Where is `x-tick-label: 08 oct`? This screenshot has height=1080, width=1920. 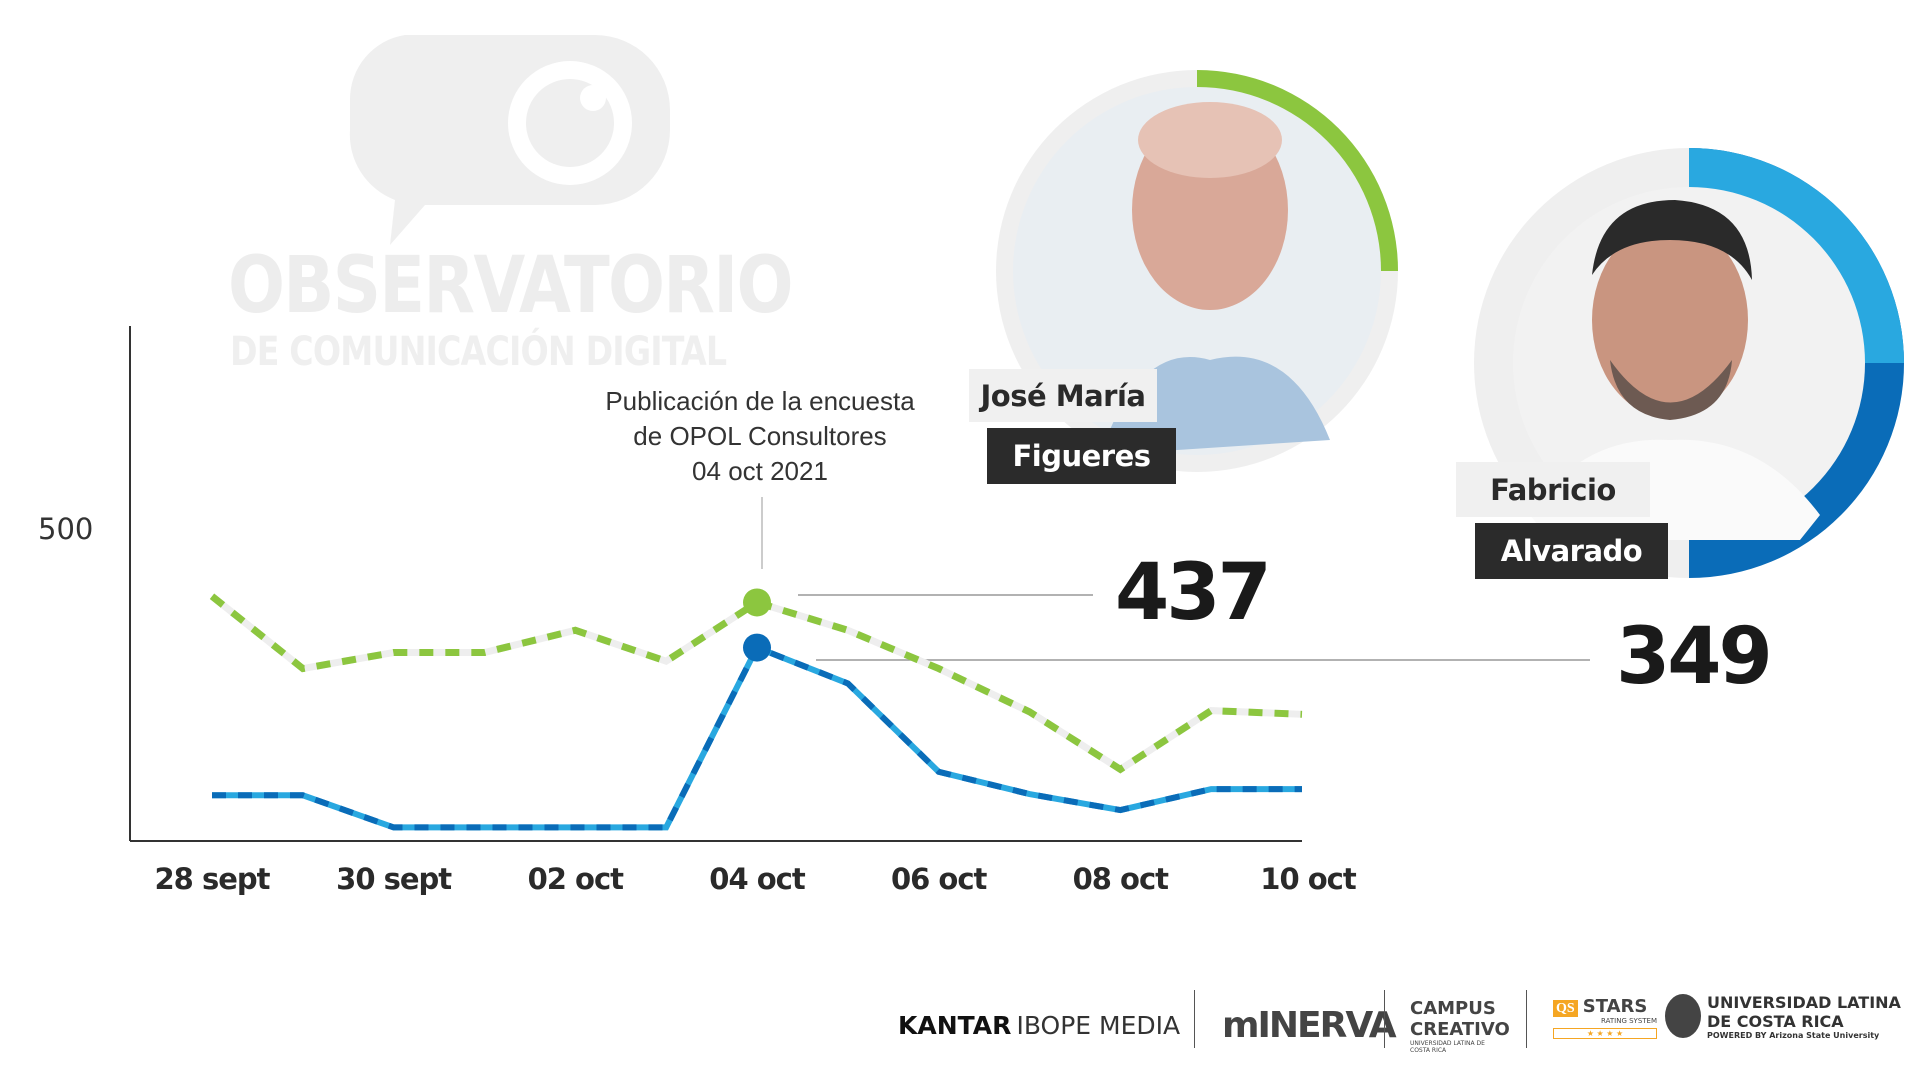 x-tick-label: 08 oct is located at coordinates (1120, 879).